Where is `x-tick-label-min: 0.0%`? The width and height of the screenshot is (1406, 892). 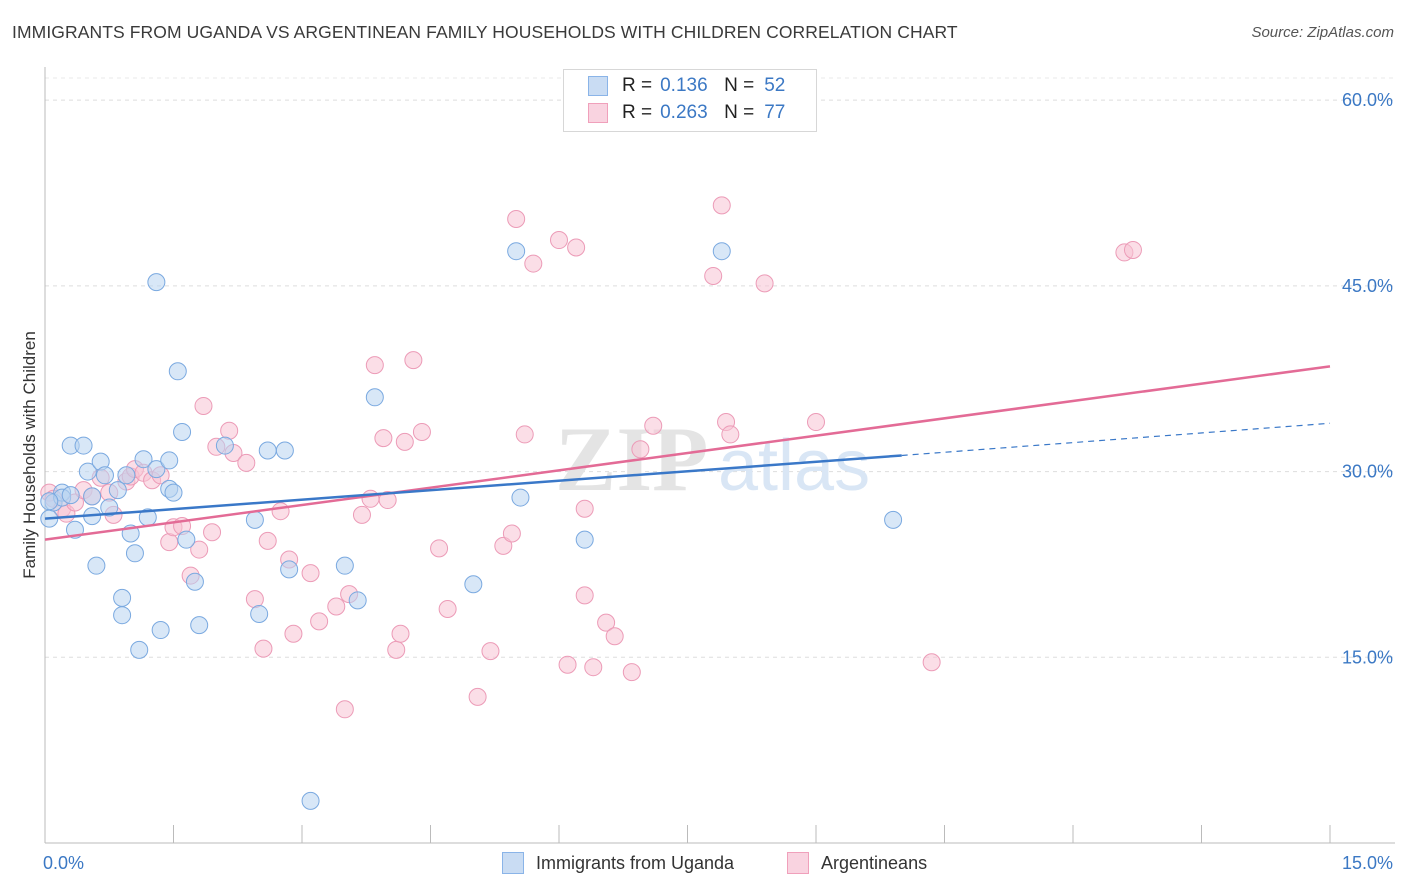 x-tick-label-min: 0.0% is located at coordinates (63, 863).